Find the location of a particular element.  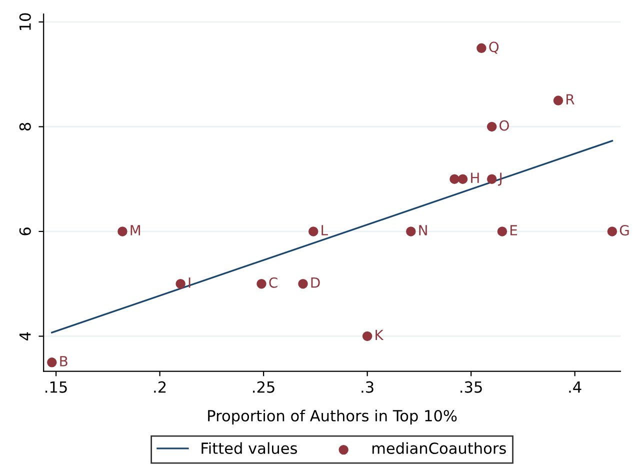

x-tick-label: .15 is located at coordinates (56, 387).